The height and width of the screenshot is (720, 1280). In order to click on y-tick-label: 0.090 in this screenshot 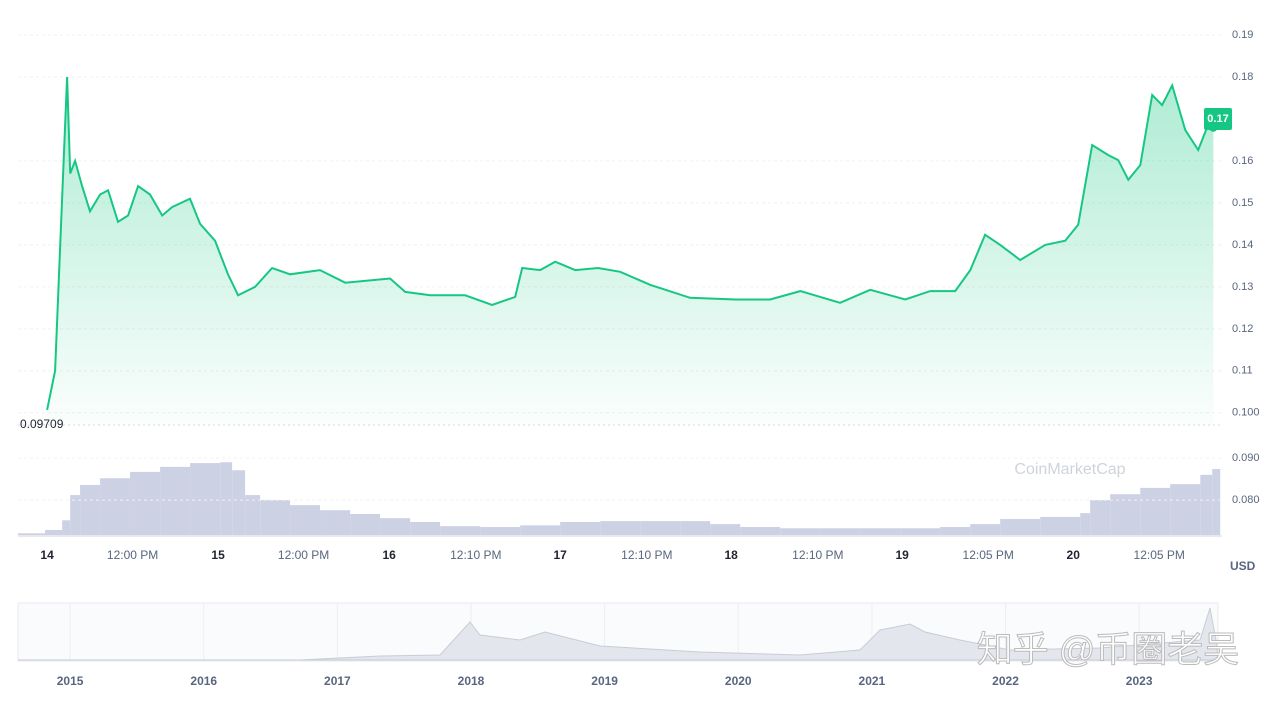, I will do `click(1246, 458)`.